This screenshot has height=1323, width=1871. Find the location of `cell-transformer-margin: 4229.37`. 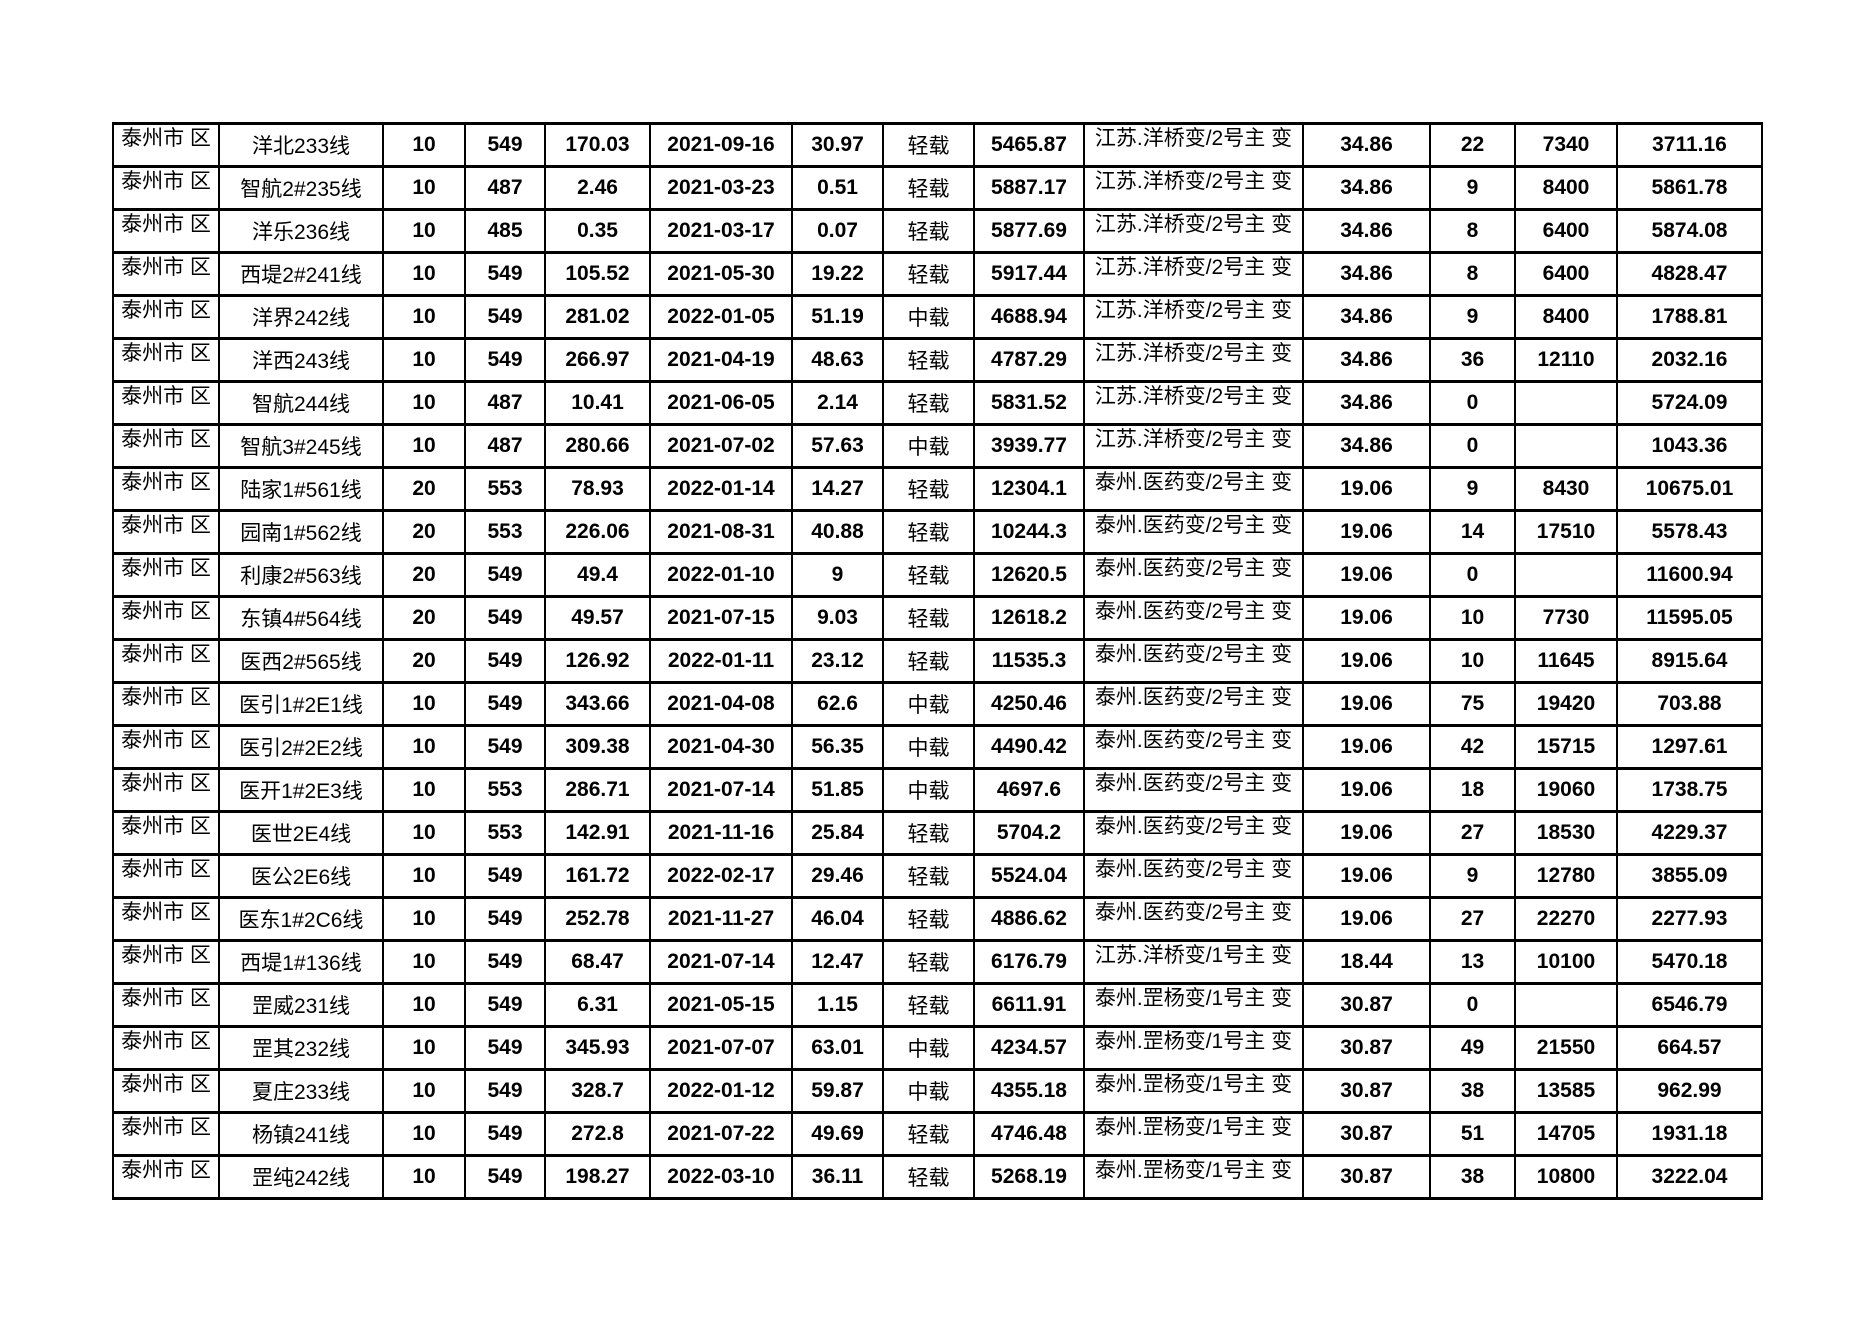

cell-transformer-margin: 4229.37 is located at coordinates (1689, 833).